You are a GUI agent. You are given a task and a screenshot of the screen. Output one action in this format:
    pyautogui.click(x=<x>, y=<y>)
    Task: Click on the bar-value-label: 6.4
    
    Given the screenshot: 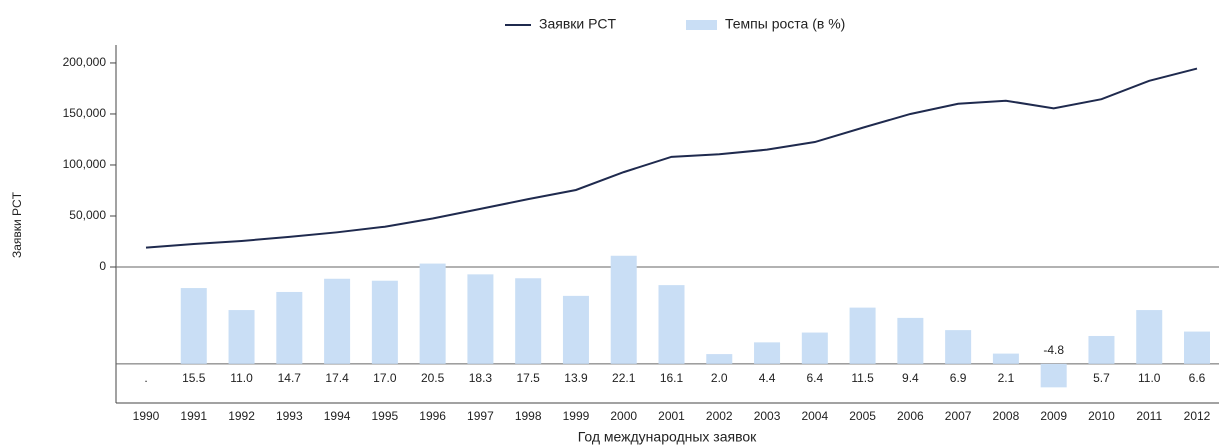 What is the action you would take?
    pyautogui.click(x=814, y=378)
    